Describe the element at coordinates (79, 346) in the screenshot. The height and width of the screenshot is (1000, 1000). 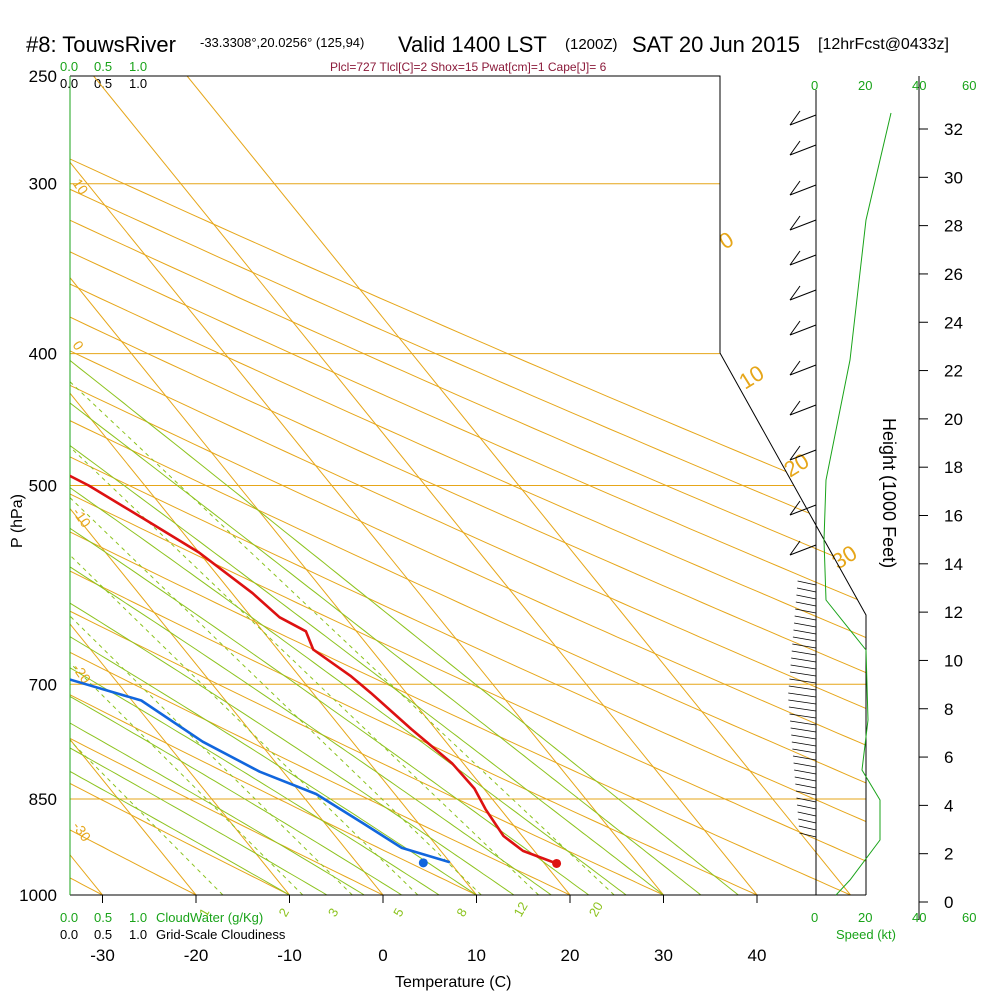
I see `isotherm-label: 0` at that location.